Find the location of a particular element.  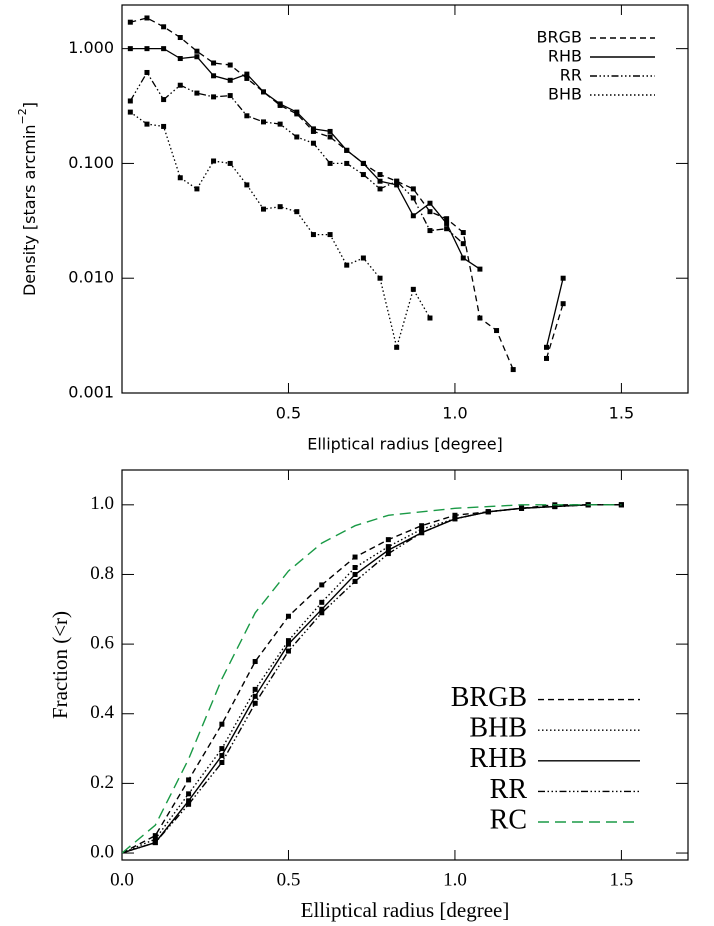

legend-label: RC is located at coordinates (508, 819).